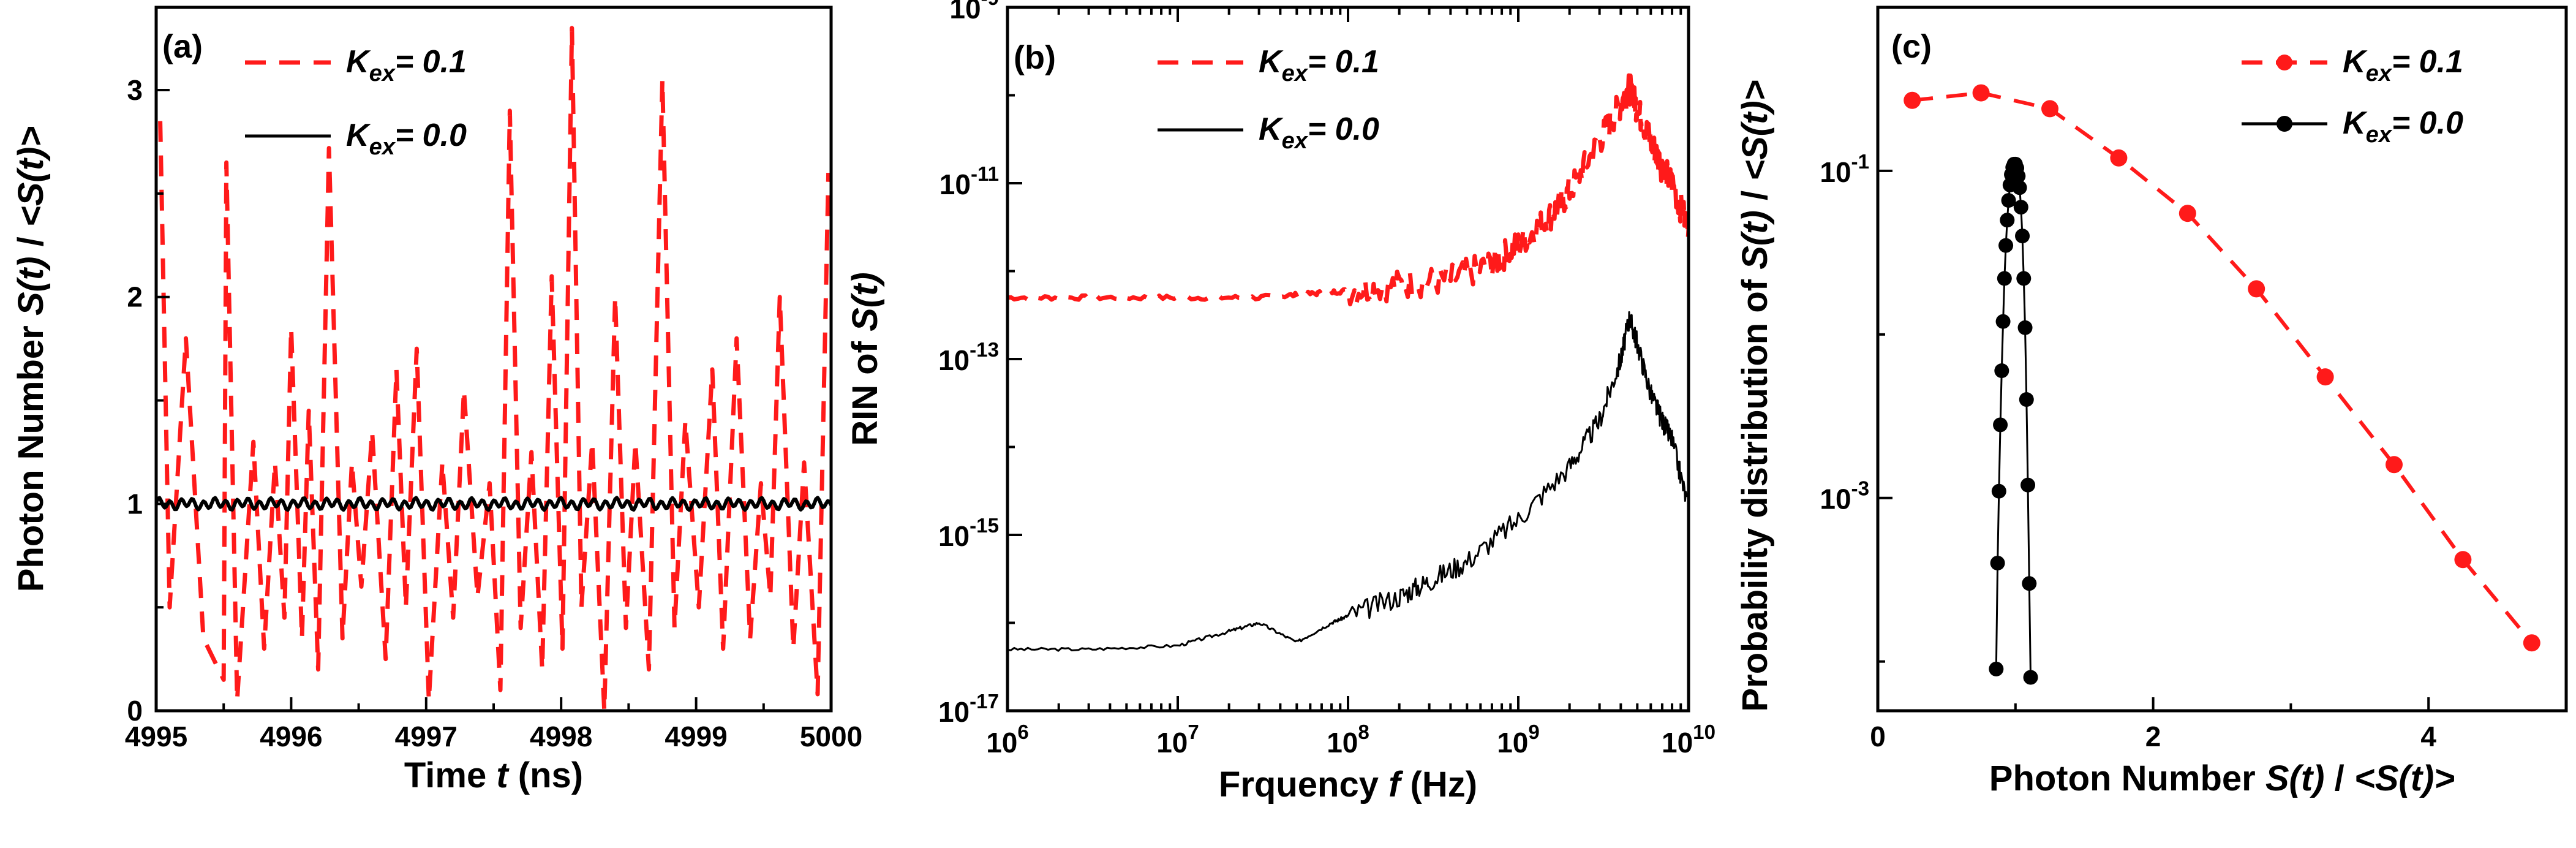 This screenshot has width=2576, height=848. I want to click on x-axis-title-c-part: Photon Number, so click(2127, 778).